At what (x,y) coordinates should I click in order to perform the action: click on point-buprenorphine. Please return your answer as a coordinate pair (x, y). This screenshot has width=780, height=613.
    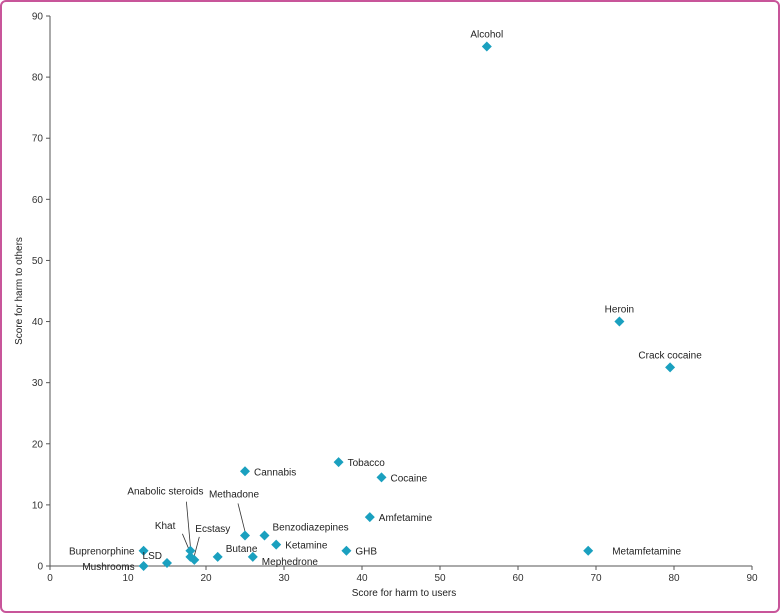
    Looking at the image, I should click on (143, 550).